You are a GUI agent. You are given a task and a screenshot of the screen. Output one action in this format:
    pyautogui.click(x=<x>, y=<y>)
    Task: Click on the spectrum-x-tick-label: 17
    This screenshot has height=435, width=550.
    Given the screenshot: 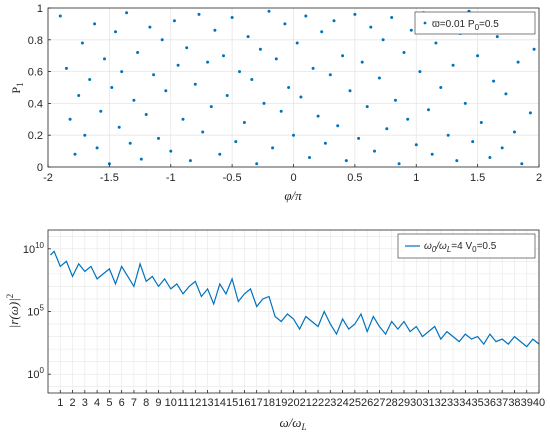 What is the action you would take?
    pyautogui.click(x=257, y=403)
    